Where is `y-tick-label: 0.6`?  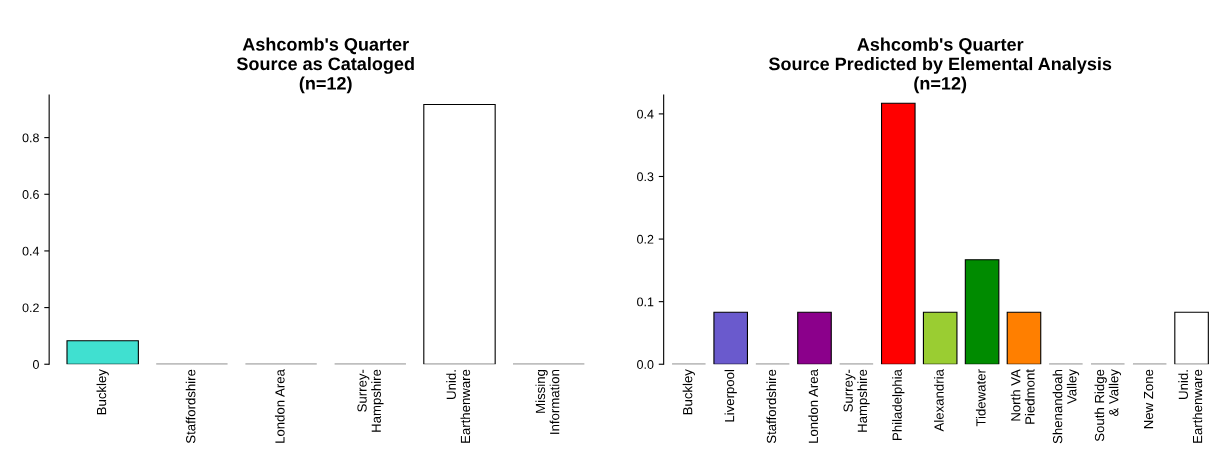 y-tick-label: 0.6 is located at coordinates (30, 194).